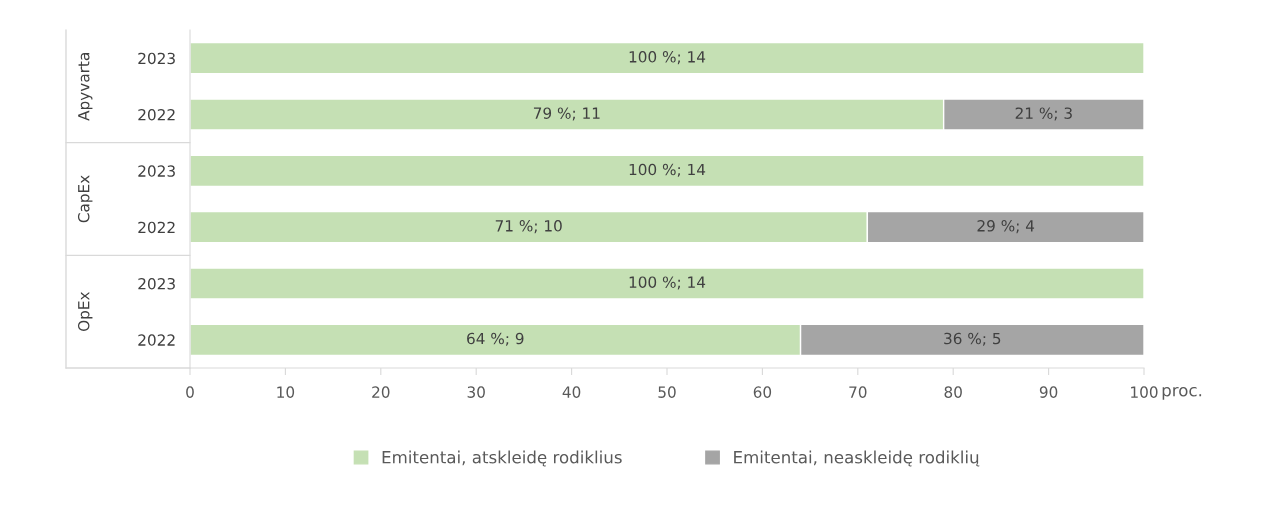 The width and height of the screenshot is (1267, 518). What do you see at coordinates (85, 199) in the screenshot?
I see `text: CapEx` at bounding box center [85, 199].